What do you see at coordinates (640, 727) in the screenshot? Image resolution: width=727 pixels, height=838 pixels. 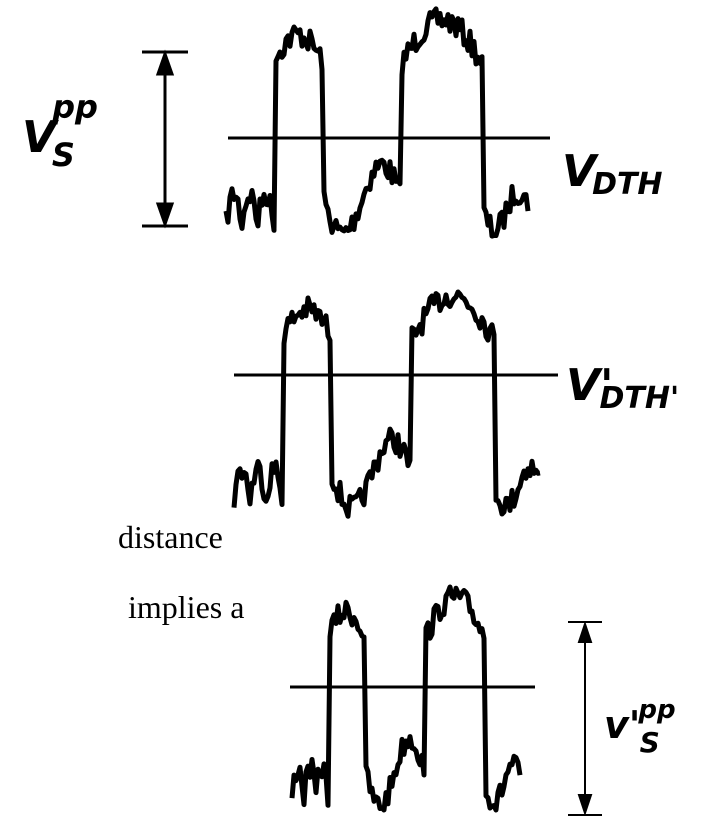 I see `label-vspp-prime: v'pp S` at bounding box center [640, 727].